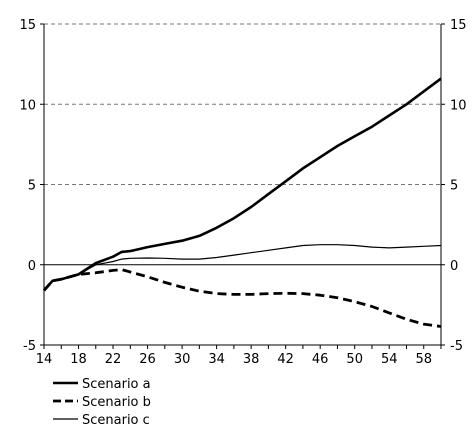 The height and width of the screenshot is (427, 472). What do you see at coordinates (389, 359) in the screenshot?
I see `x-tick-label: 54` at bounding box center [389, 359].